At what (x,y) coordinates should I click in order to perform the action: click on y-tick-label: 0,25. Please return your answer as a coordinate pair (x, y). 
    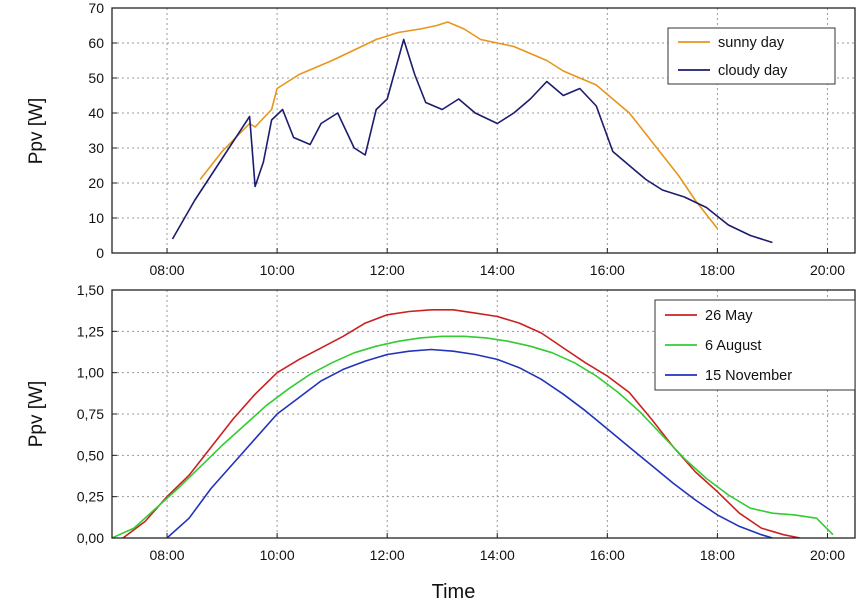
    Looking at the image, I should click on (90, 497).